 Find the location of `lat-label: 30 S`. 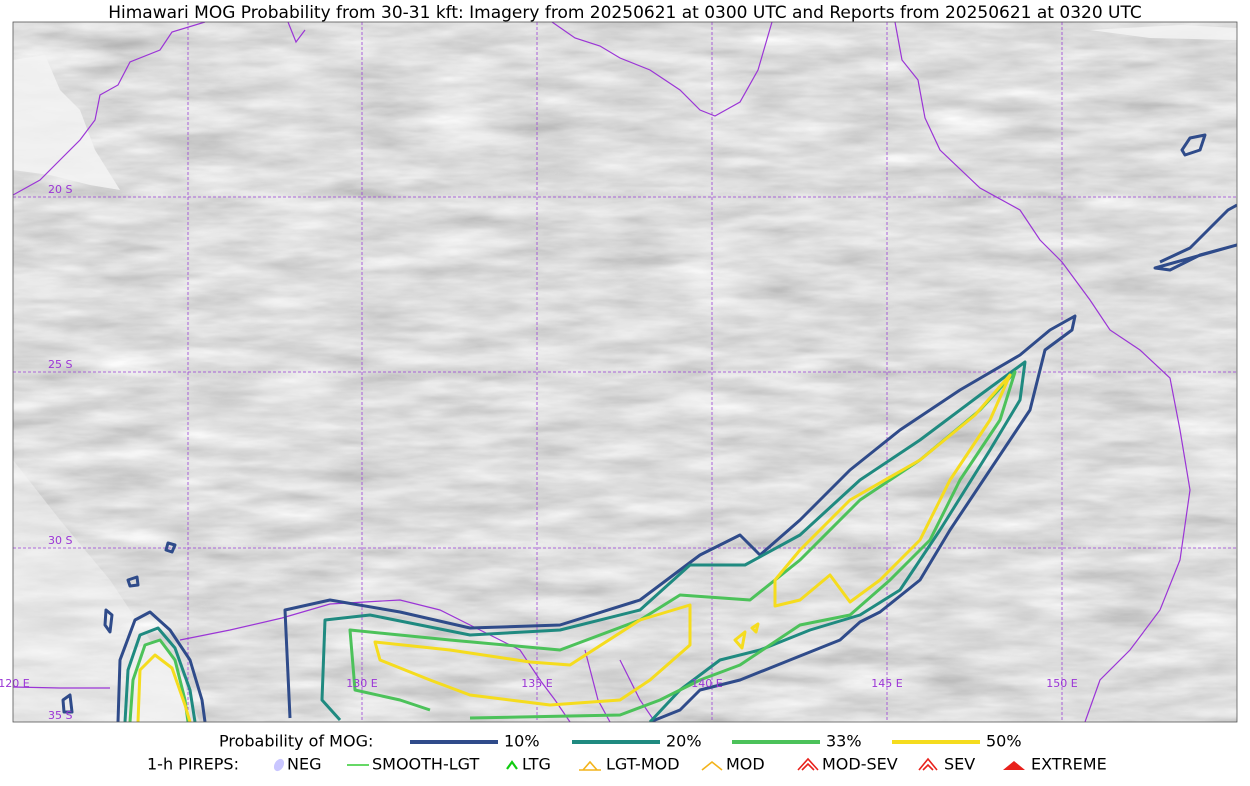

lat-label: 30 S is located at coordinates (60, 540).